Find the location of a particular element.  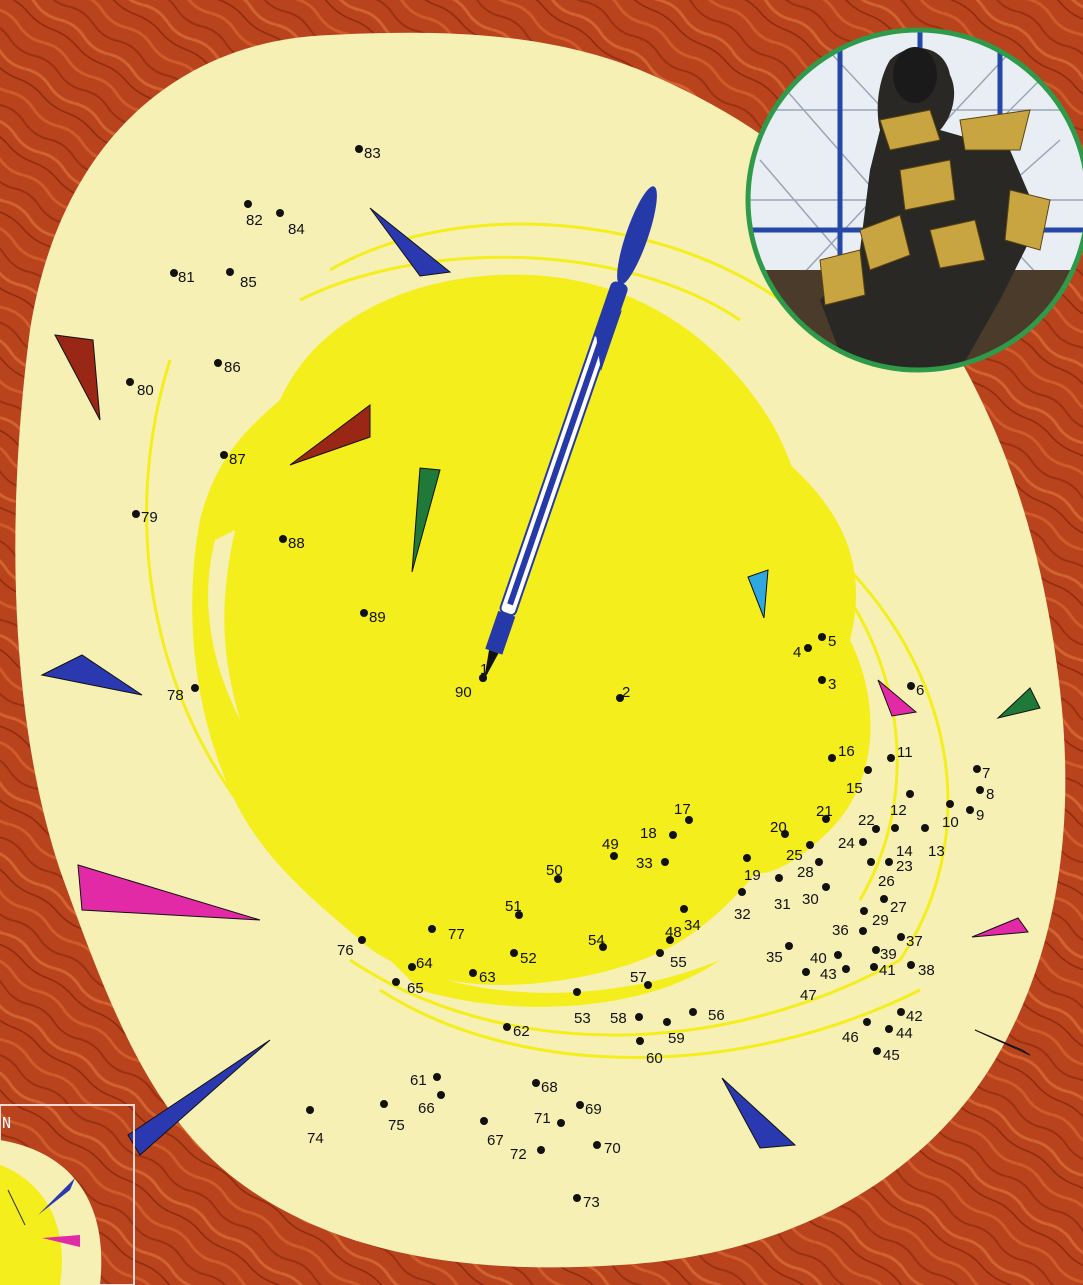

dot-30: 30 is located at coordinates (816, 895).